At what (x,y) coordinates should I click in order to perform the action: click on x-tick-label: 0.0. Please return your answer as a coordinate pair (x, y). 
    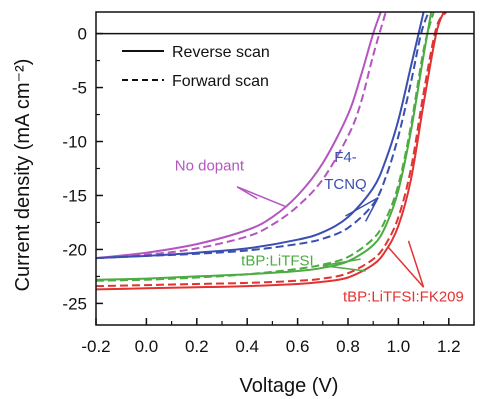
    Looking at the image, I should click on (147, 346).